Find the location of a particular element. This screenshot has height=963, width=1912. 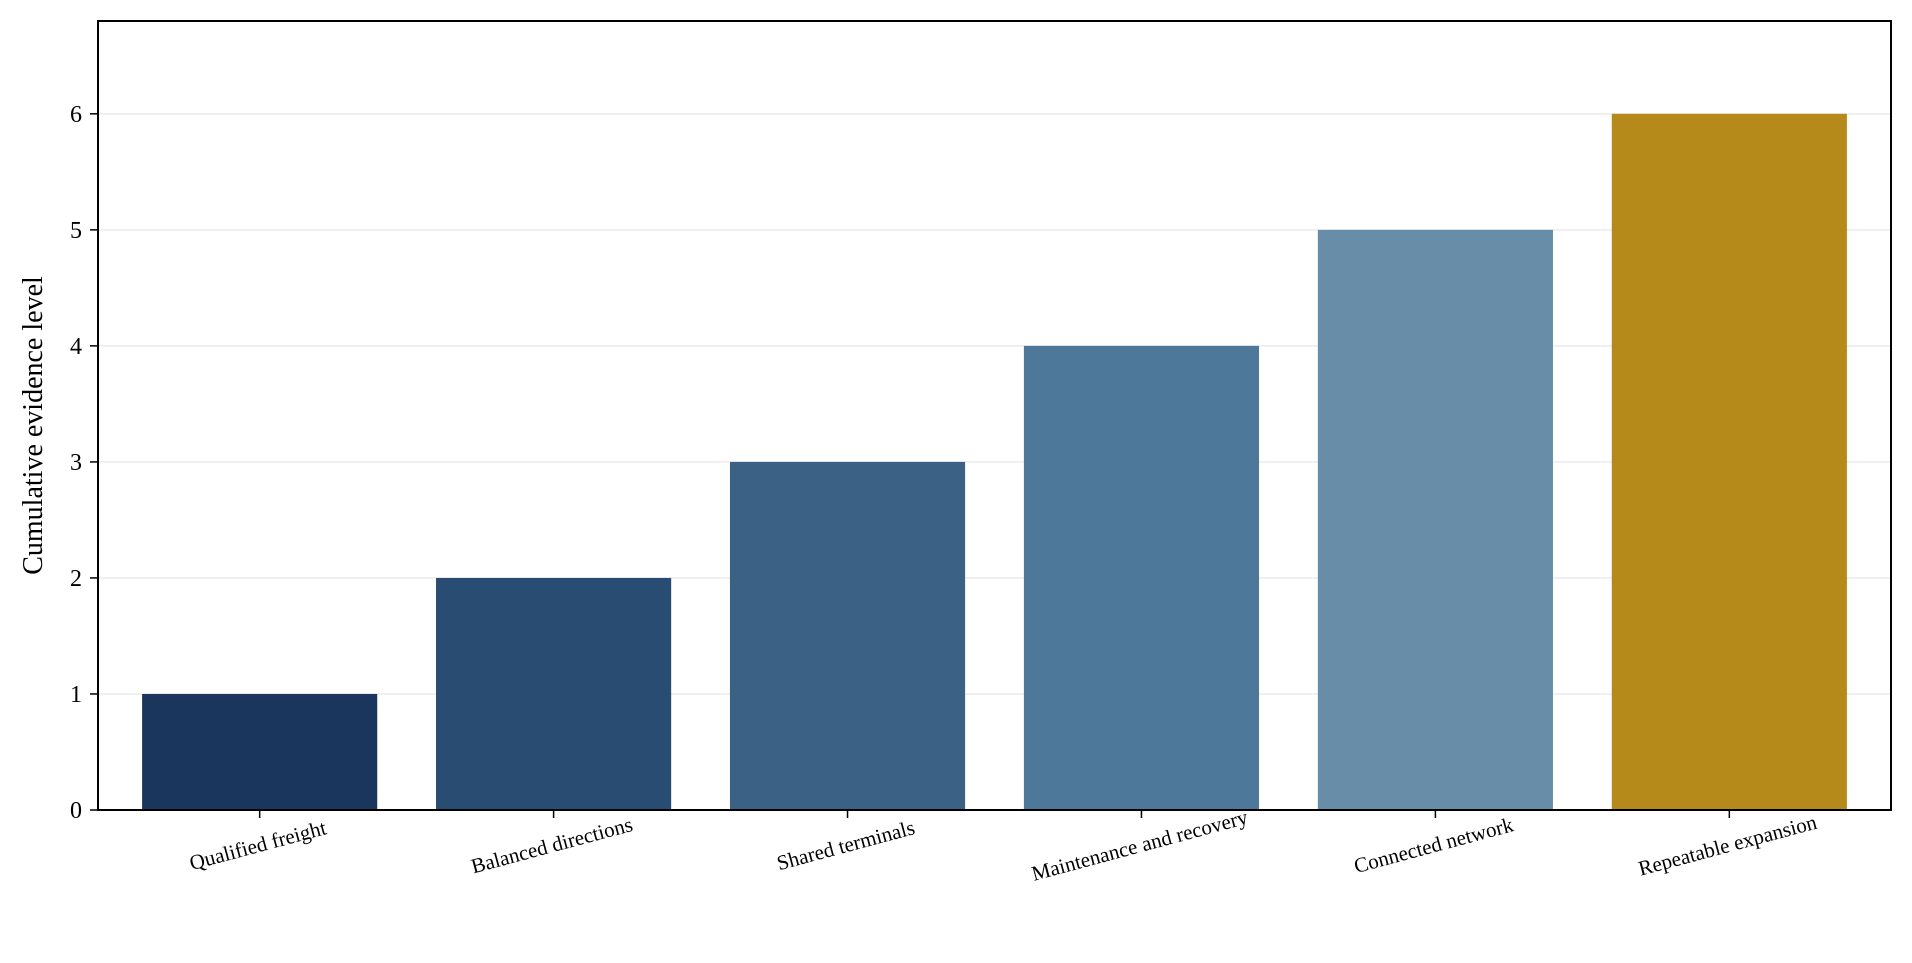

bar-connected-network is located at coordinates (1435, 520).